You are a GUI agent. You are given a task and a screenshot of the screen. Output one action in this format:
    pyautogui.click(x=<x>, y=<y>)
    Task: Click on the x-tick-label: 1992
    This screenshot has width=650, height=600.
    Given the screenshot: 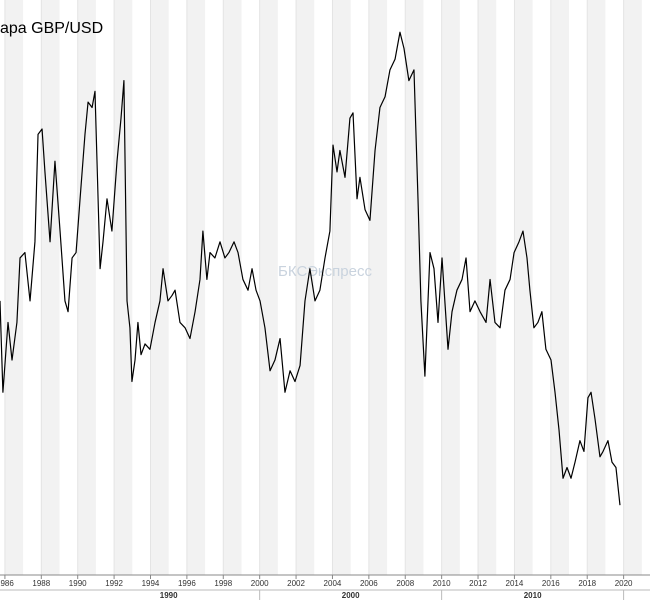 What is the action you would take?
    pyautogui.click(x=114, y=583)
    